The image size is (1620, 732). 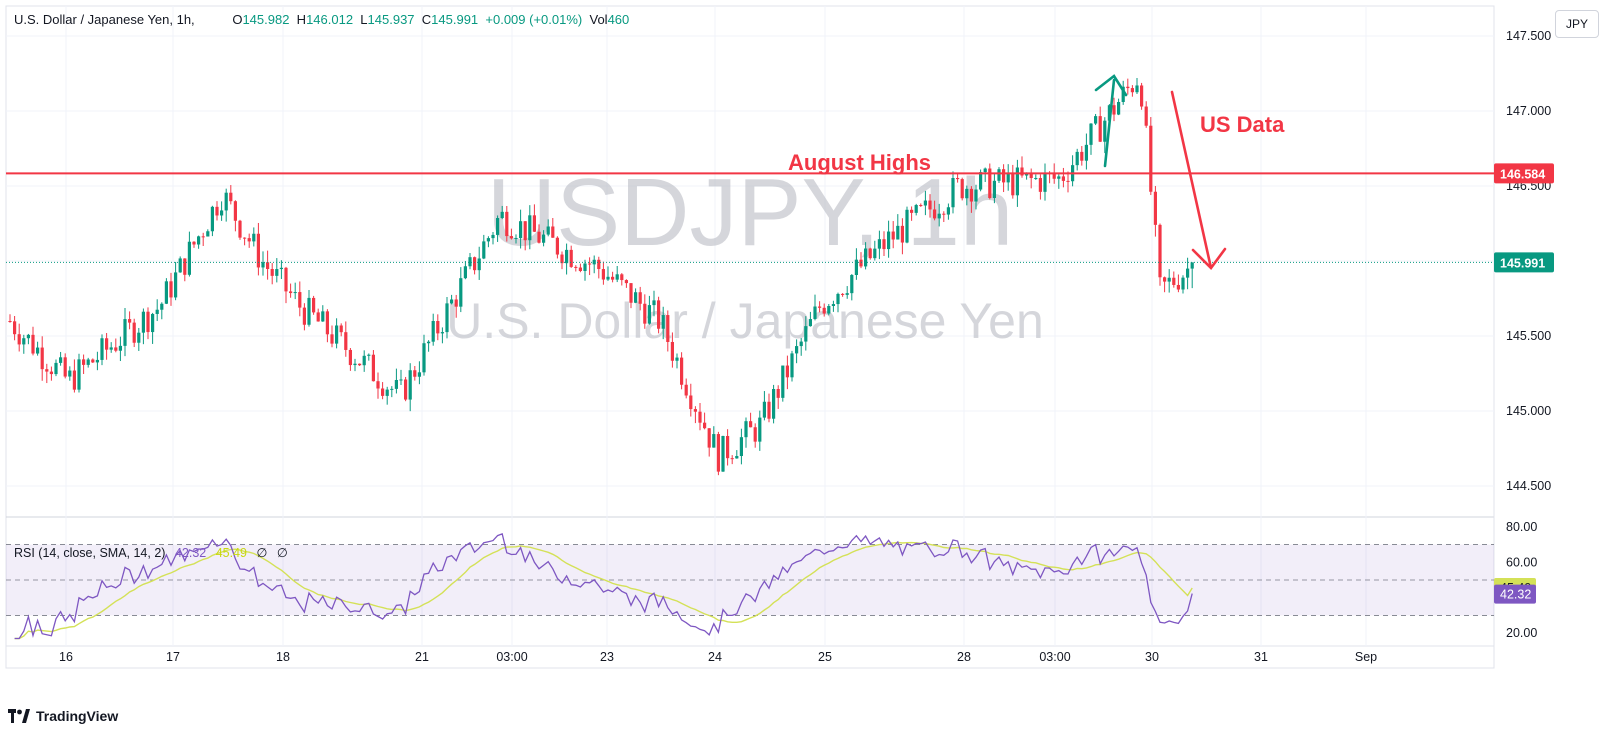 I want to click on us-data-annotation: US Data, so click(x=1242, y=124).